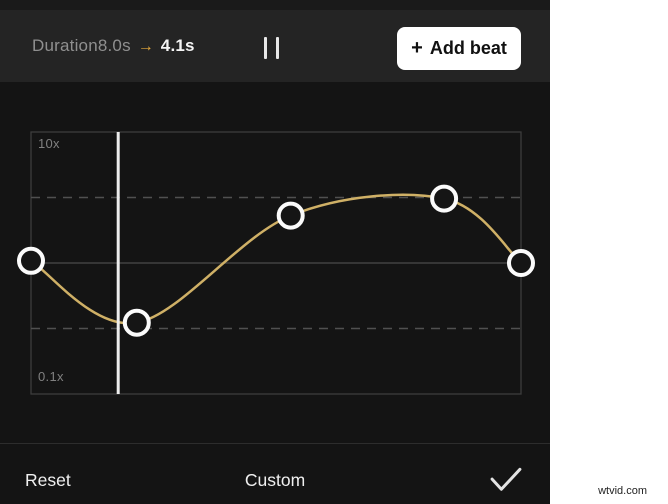  I want to click on new-duration-value: 4.1s, so click(177, 45).